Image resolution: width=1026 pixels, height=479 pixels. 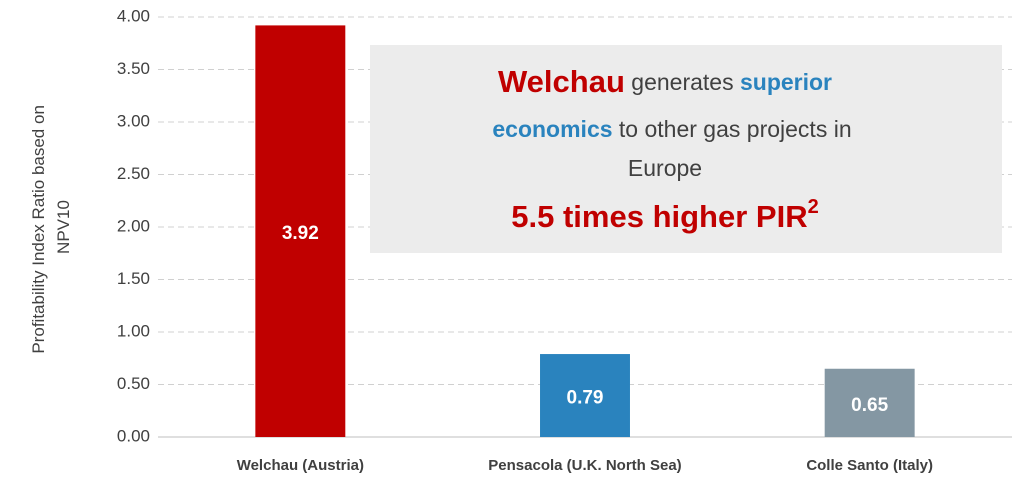 I want to click on annotation-line: economics to other gas projects in, so click(x=671, y=129).